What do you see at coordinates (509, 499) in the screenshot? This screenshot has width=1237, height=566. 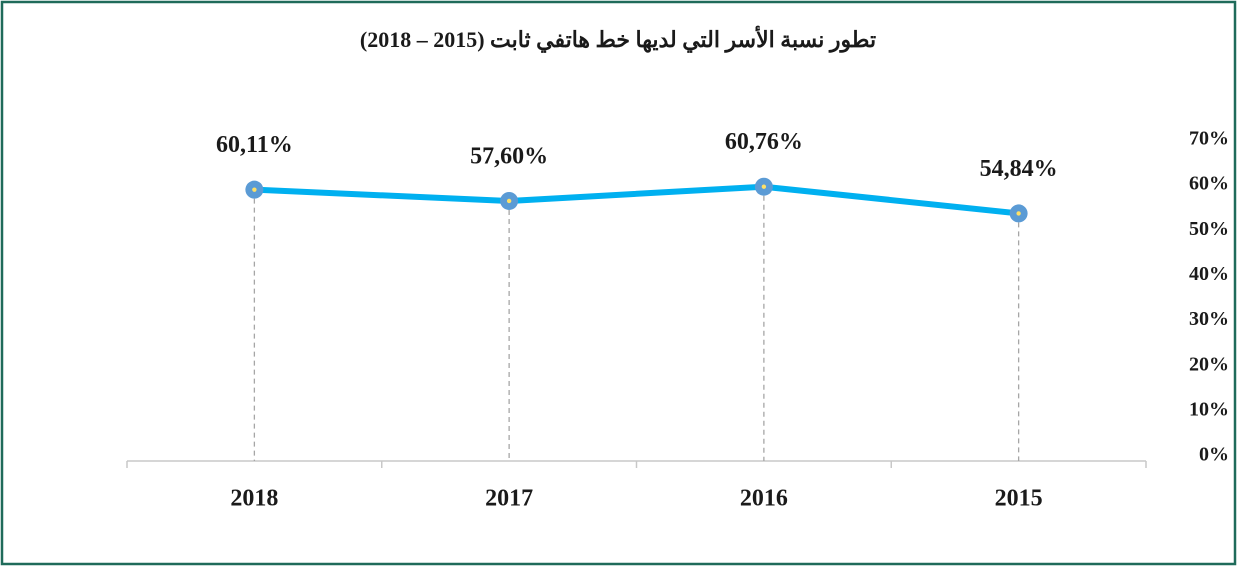 I see `x-tick-label: 2017` at bounding box center [509, 499].